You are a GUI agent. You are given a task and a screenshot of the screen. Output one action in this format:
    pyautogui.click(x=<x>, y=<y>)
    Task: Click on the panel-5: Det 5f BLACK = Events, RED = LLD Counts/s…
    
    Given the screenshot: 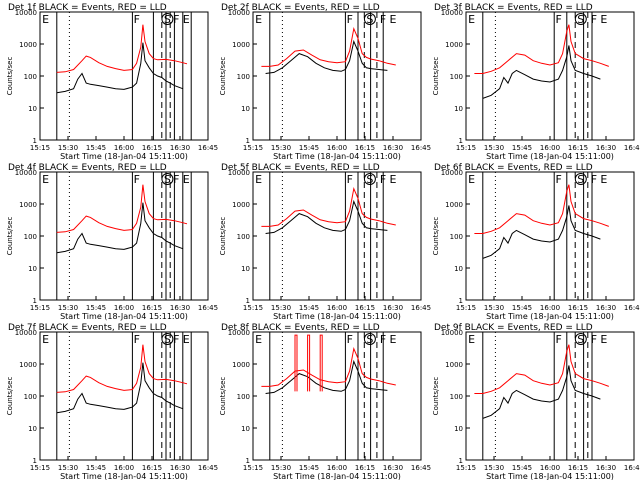 What is the action you would take?
    pyautogui.click(x=325, y=242)
    